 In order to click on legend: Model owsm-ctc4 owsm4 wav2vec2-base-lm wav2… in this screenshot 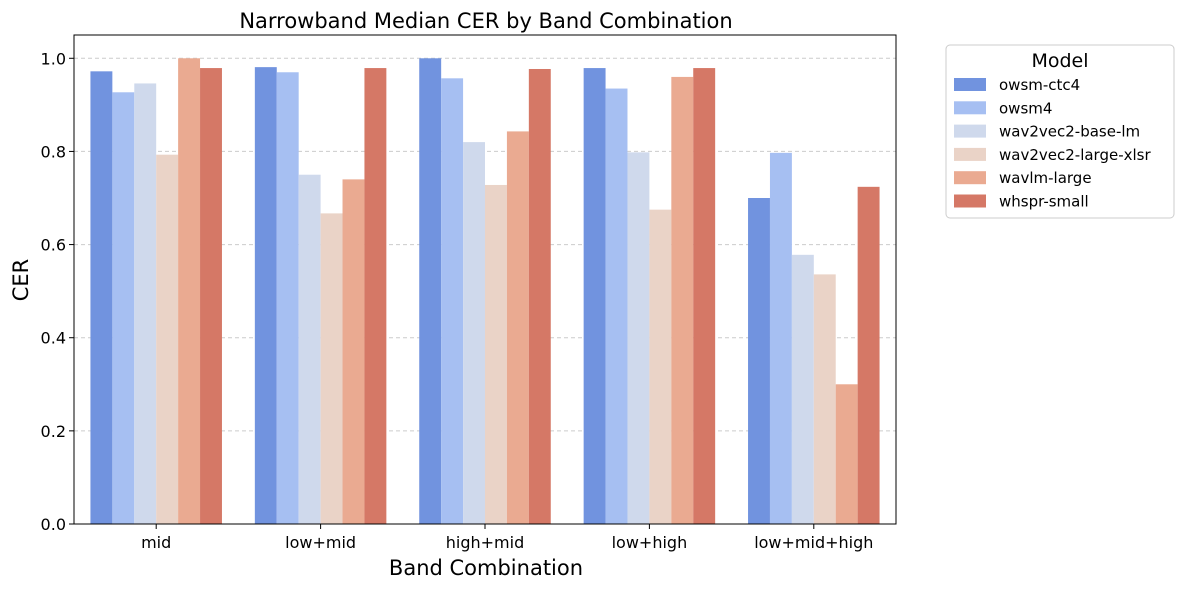, I will do `click(1060, 131)`.